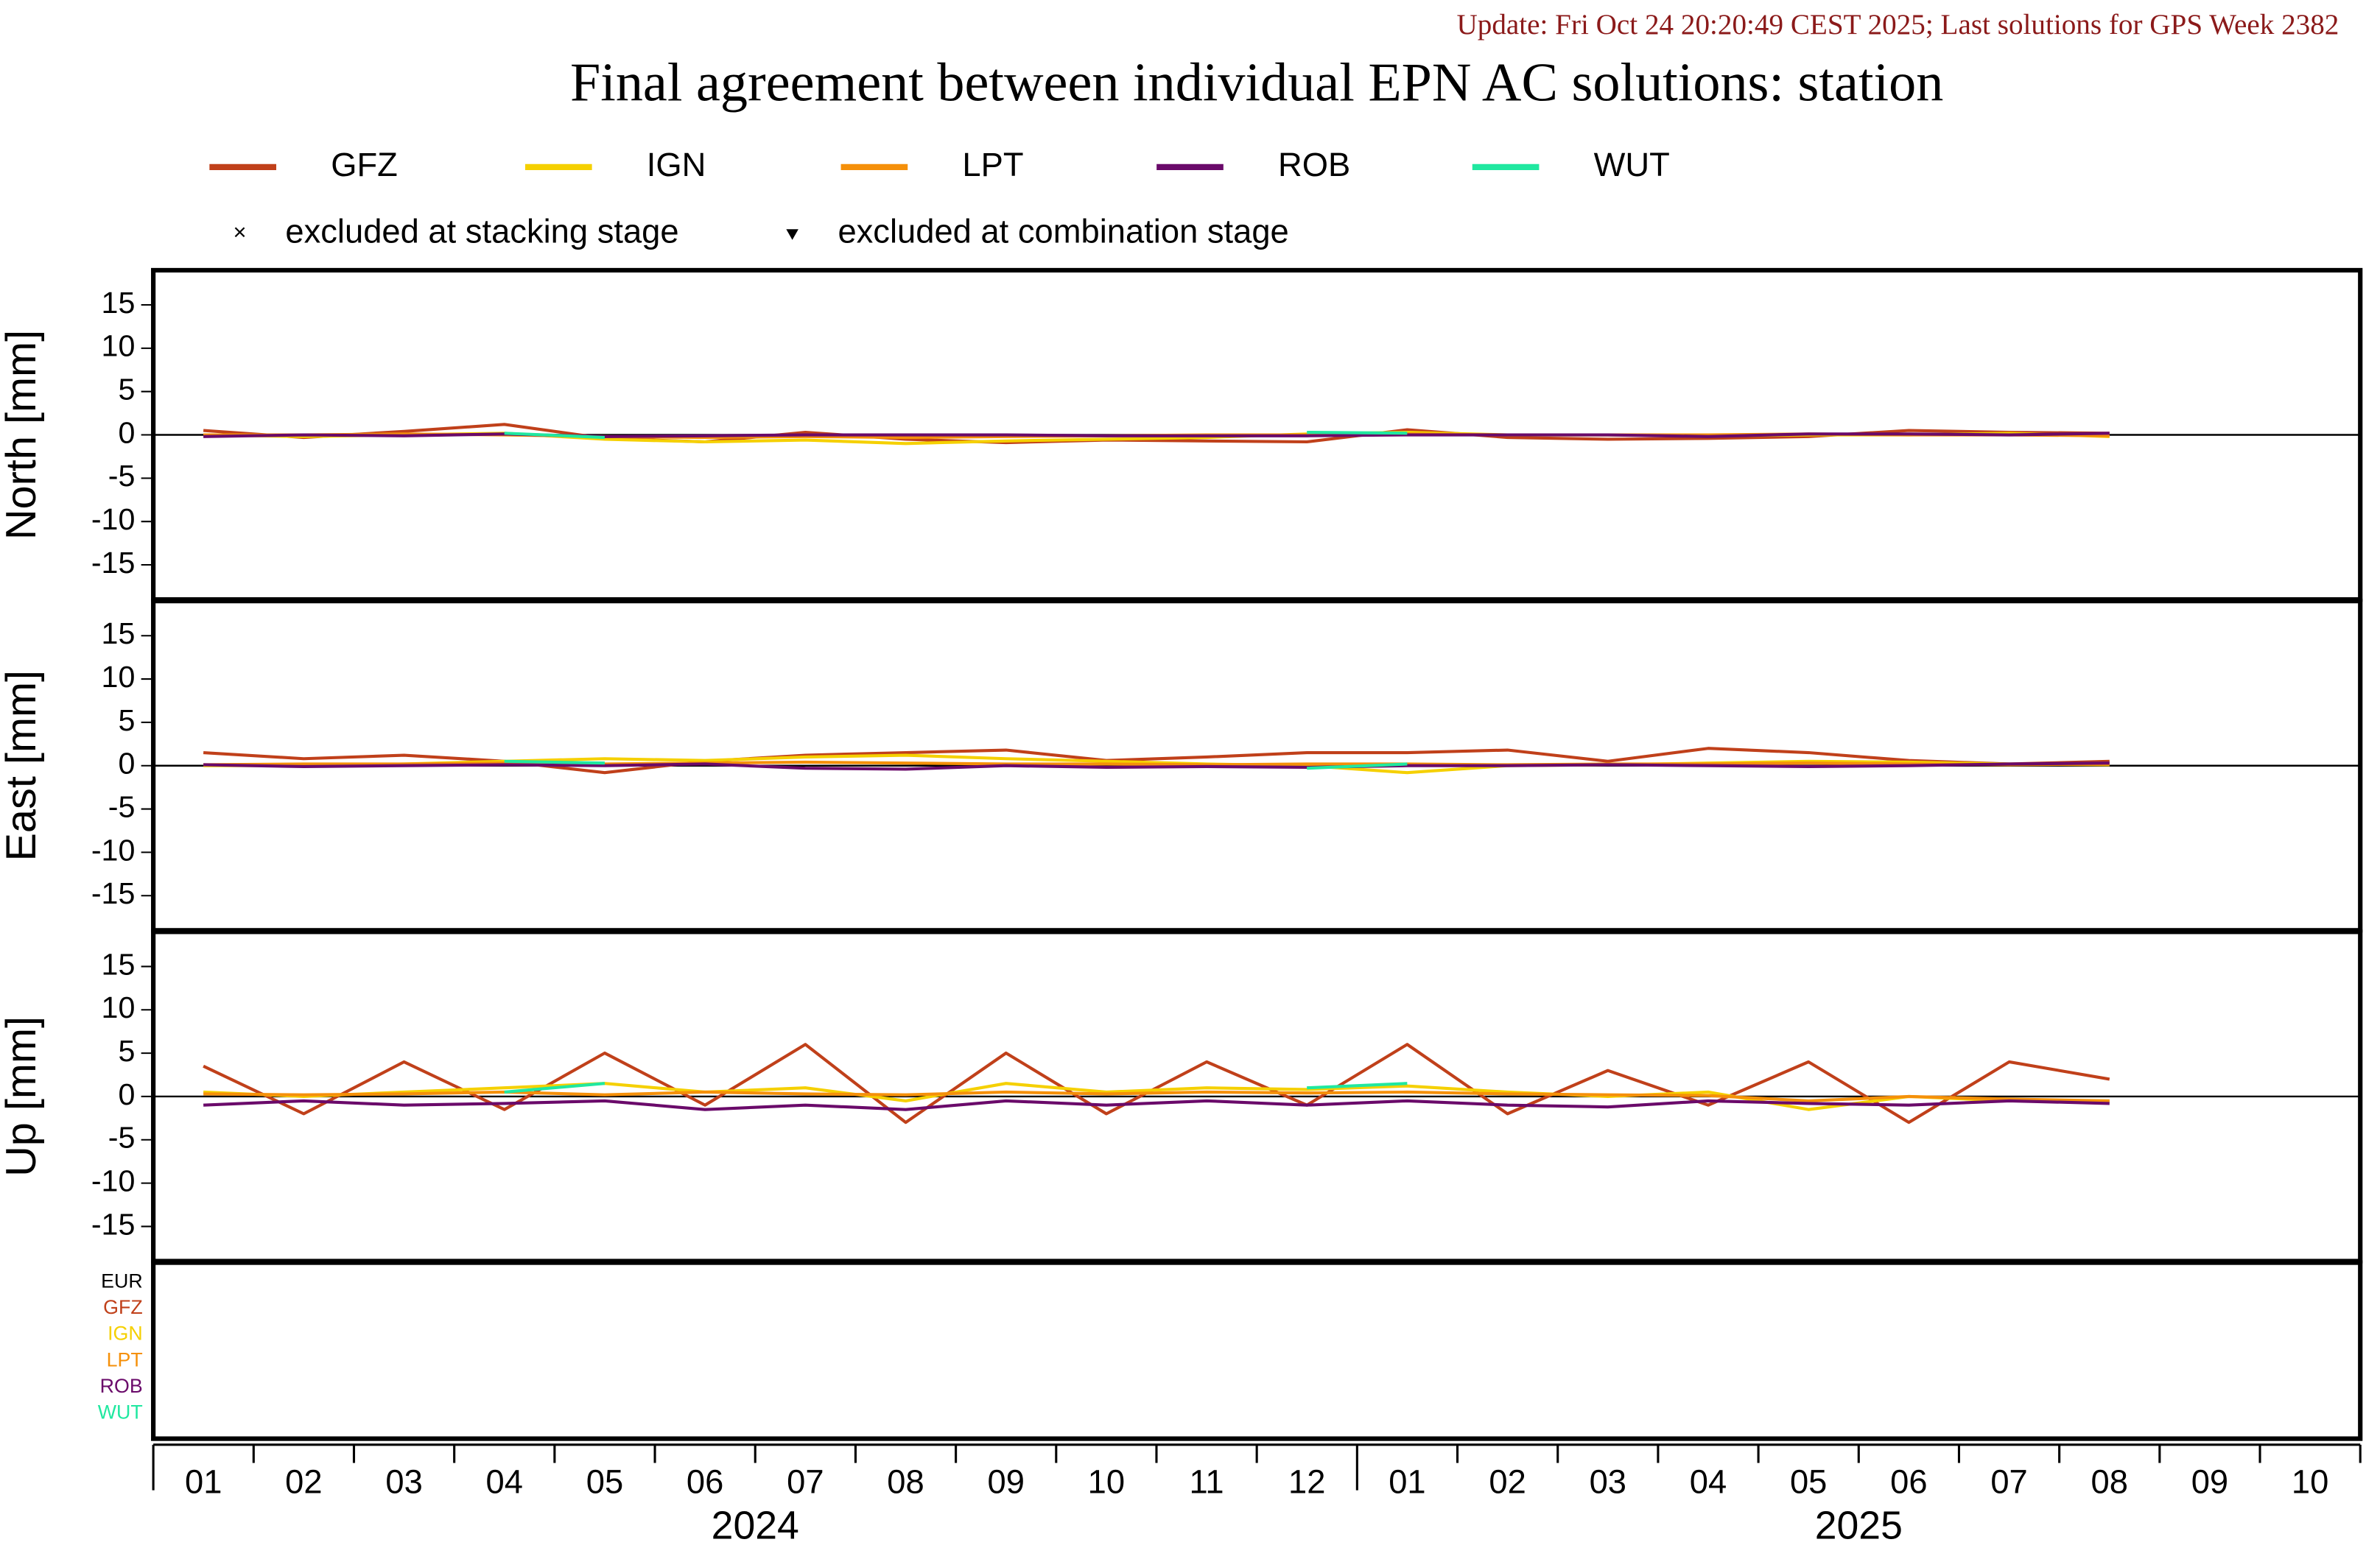 The image size is (2380, 1545). Describe the element at coordinates (755, 1525) in the screenshot. I see `year-label: 2024` at that location.